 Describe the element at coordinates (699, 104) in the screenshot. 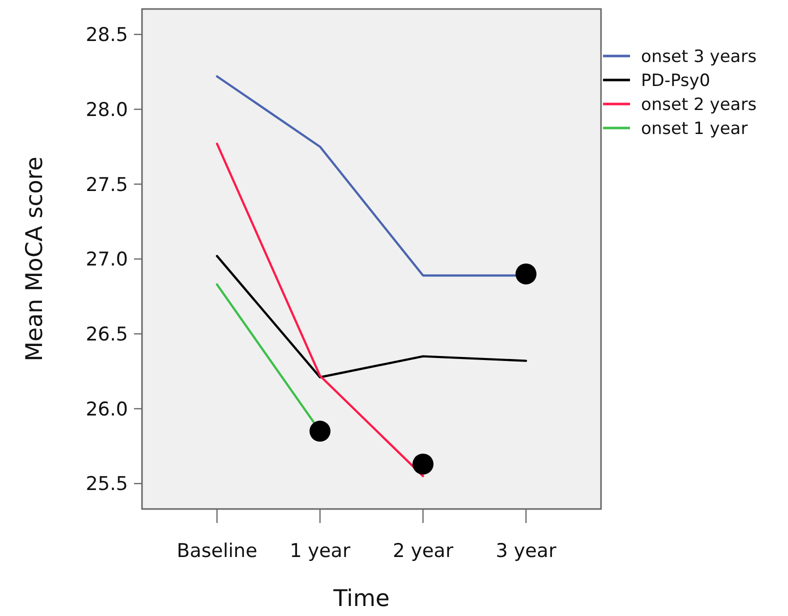

I see `legend-label: onset 2 years` at that location.